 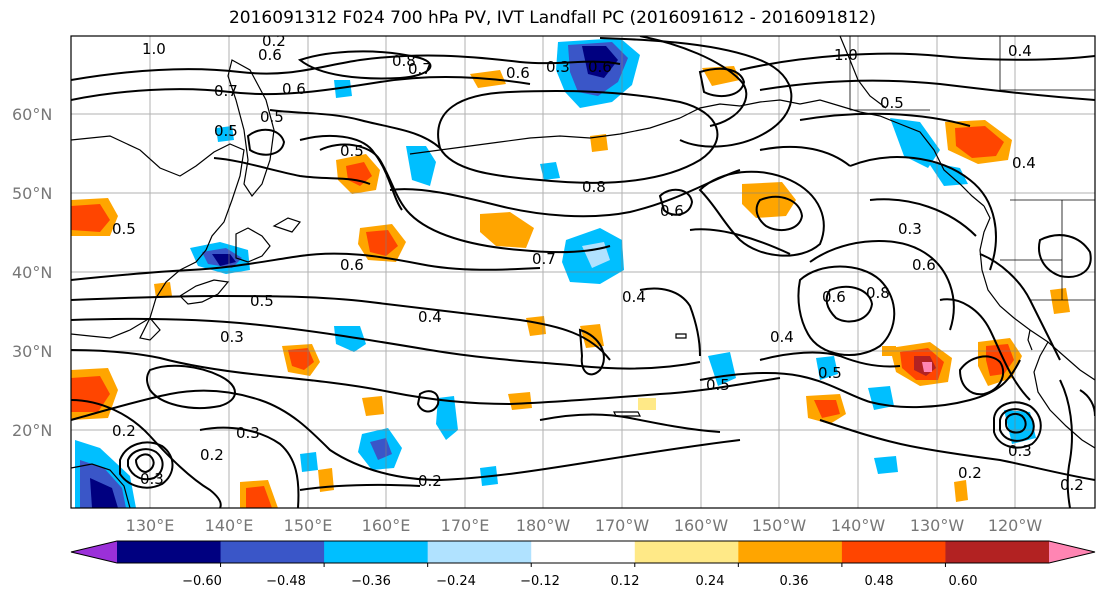 I want to click on lon-label: 170°E, so click(x=465, y=525).